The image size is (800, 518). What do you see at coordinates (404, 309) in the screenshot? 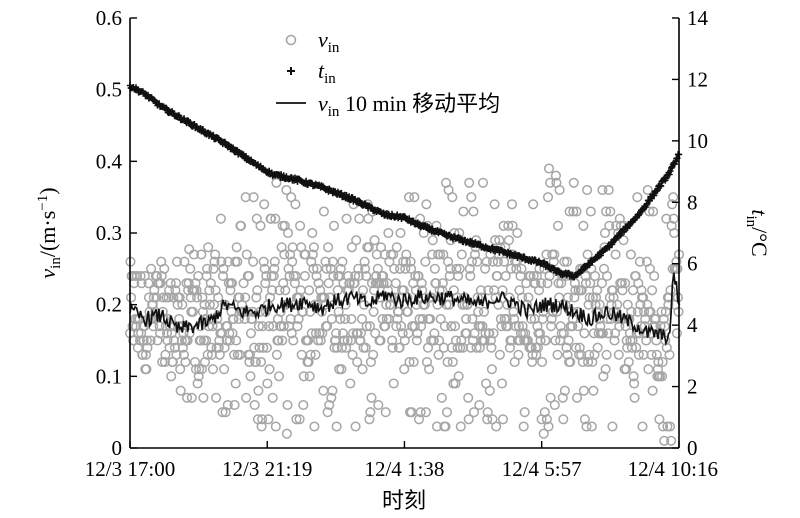
I see `moving-average-line` at bounding box center [404, 309].